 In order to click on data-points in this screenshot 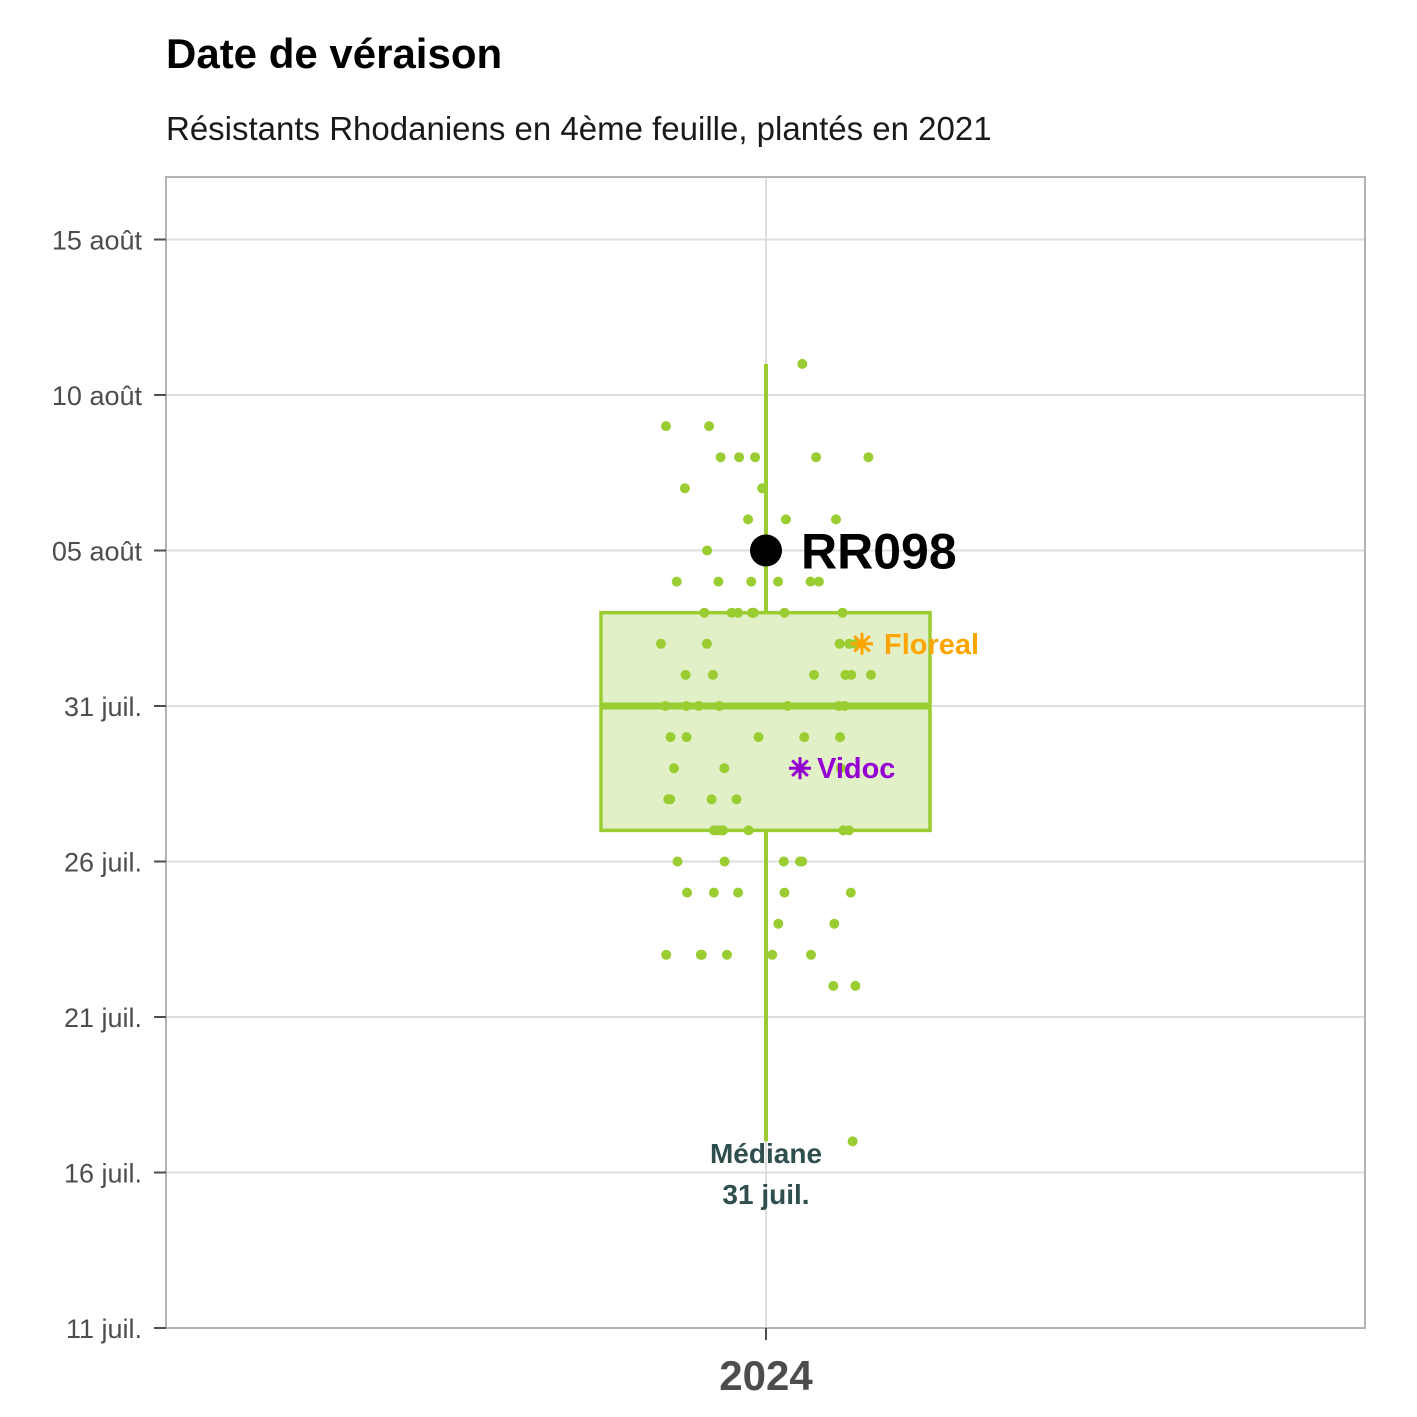, I will do `click(765, 752)`.